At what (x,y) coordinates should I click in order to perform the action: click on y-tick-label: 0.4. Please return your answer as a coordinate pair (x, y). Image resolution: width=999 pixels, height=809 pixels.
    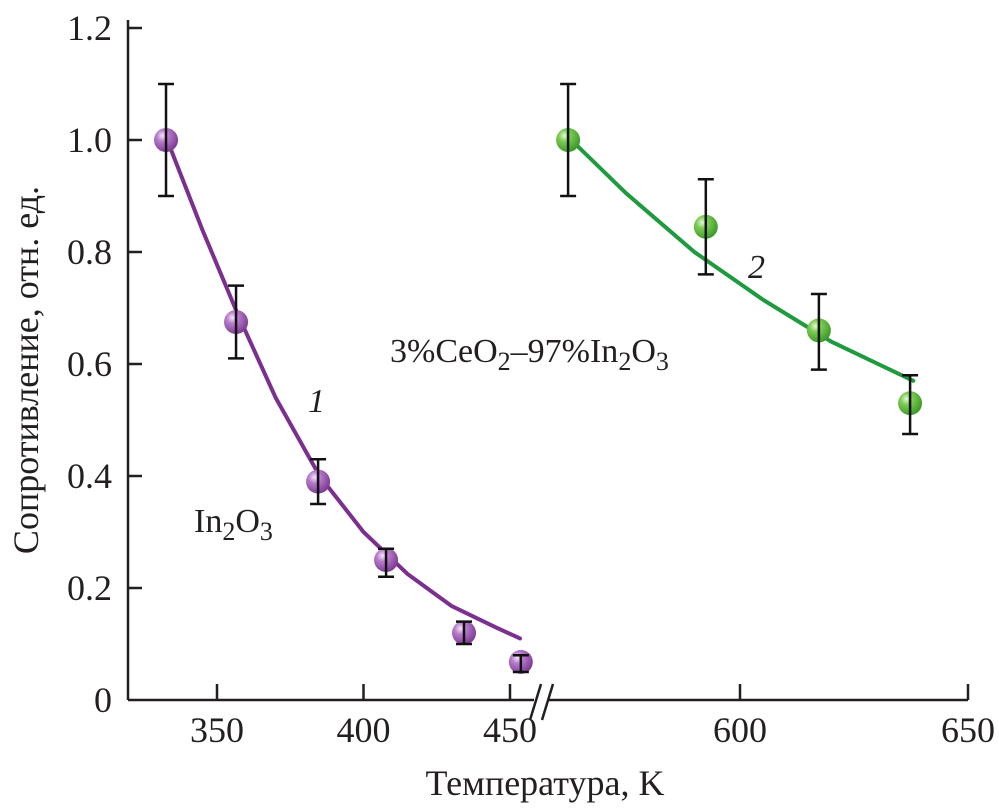
    Looking at the image, I should click on (89, 476).